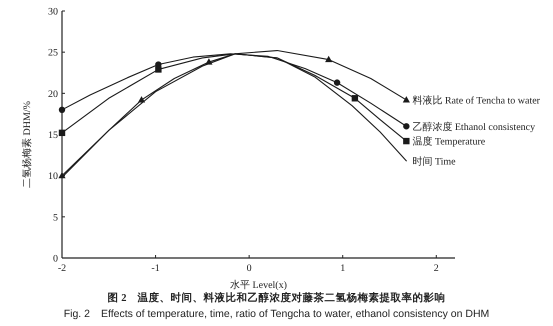 Image resolution: width=553 pixels, height=326 pixels. What do you see at coordinates (249, 268) in the screenshot?
I see `x-tick-label: 0` at bounding box center [249, 268].